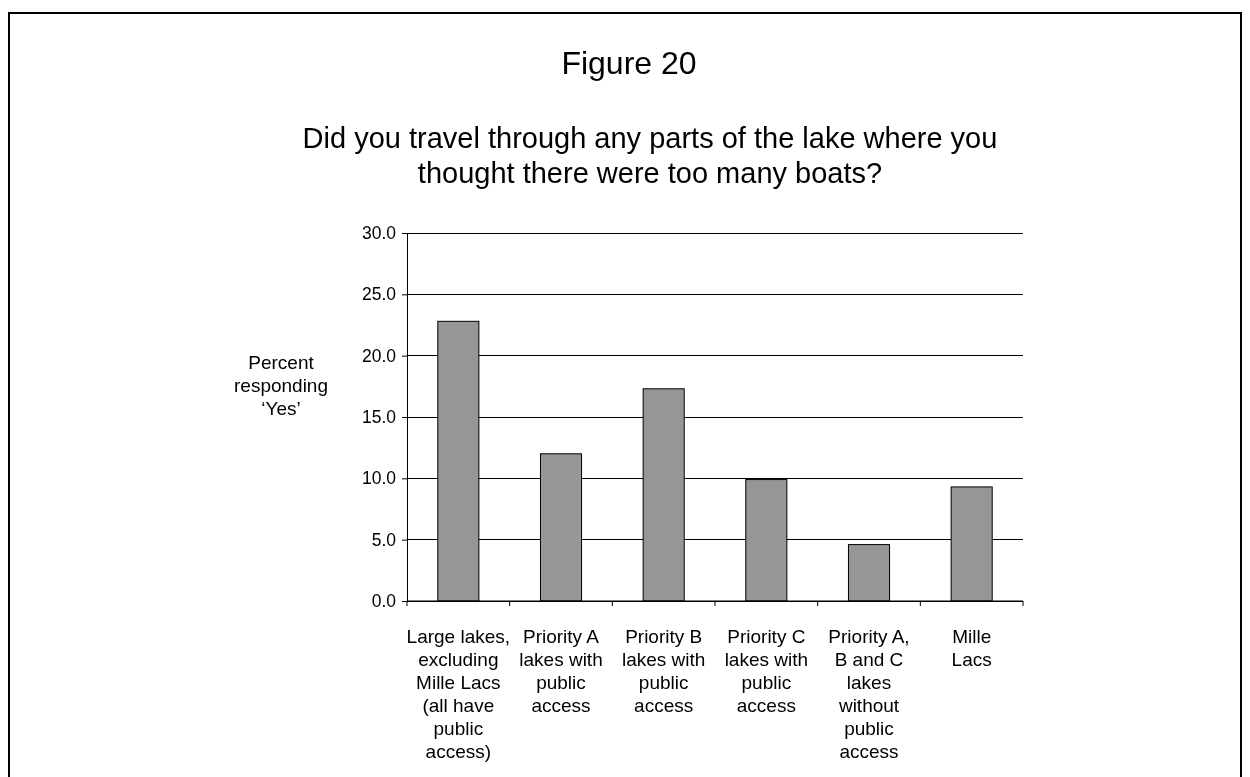  I want to click on y-tick-label: 0.0, so click(384, 601).